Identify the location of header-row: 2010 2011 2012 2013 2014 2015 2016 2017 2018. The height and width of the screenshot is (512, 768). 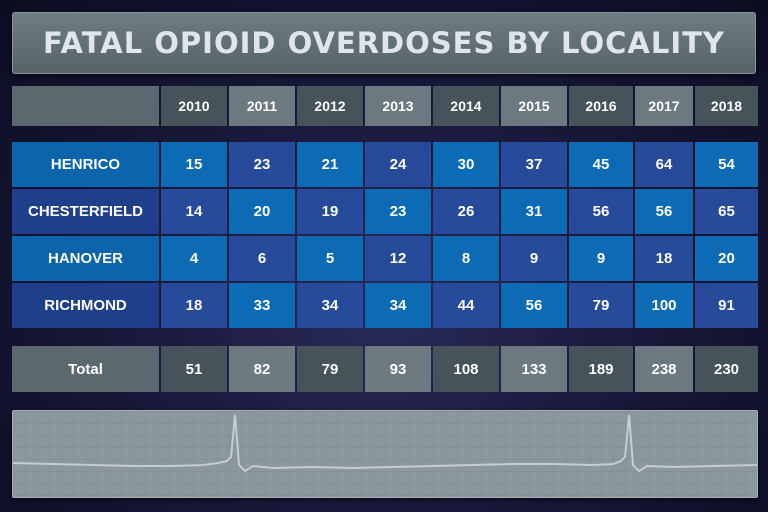
(385, 106).